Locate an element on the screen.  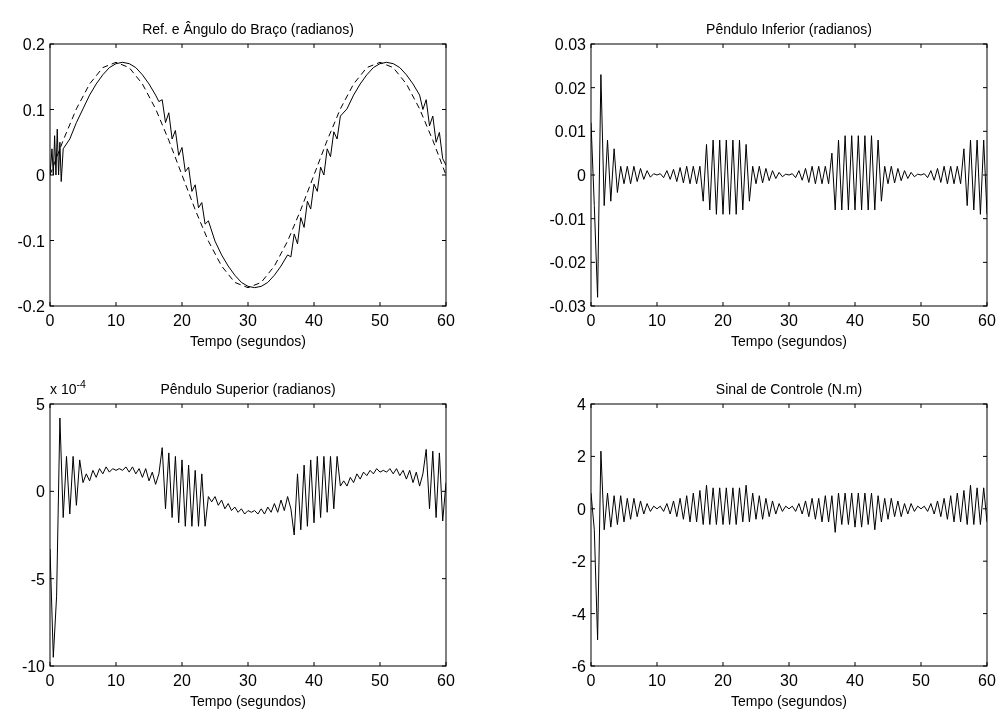
text: x 10$^{-4}$ is located at coordinates (68, 387).